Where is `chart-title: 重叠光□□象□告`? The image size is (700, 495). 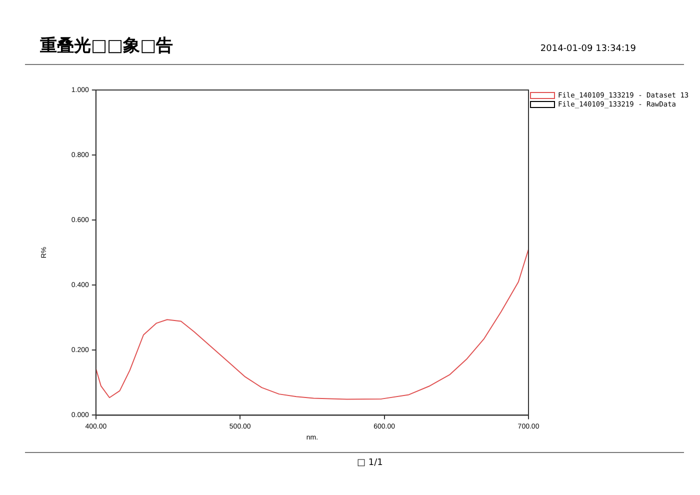 chart-title: 重叠光□□象□告 is located at coordinates (107, 46).